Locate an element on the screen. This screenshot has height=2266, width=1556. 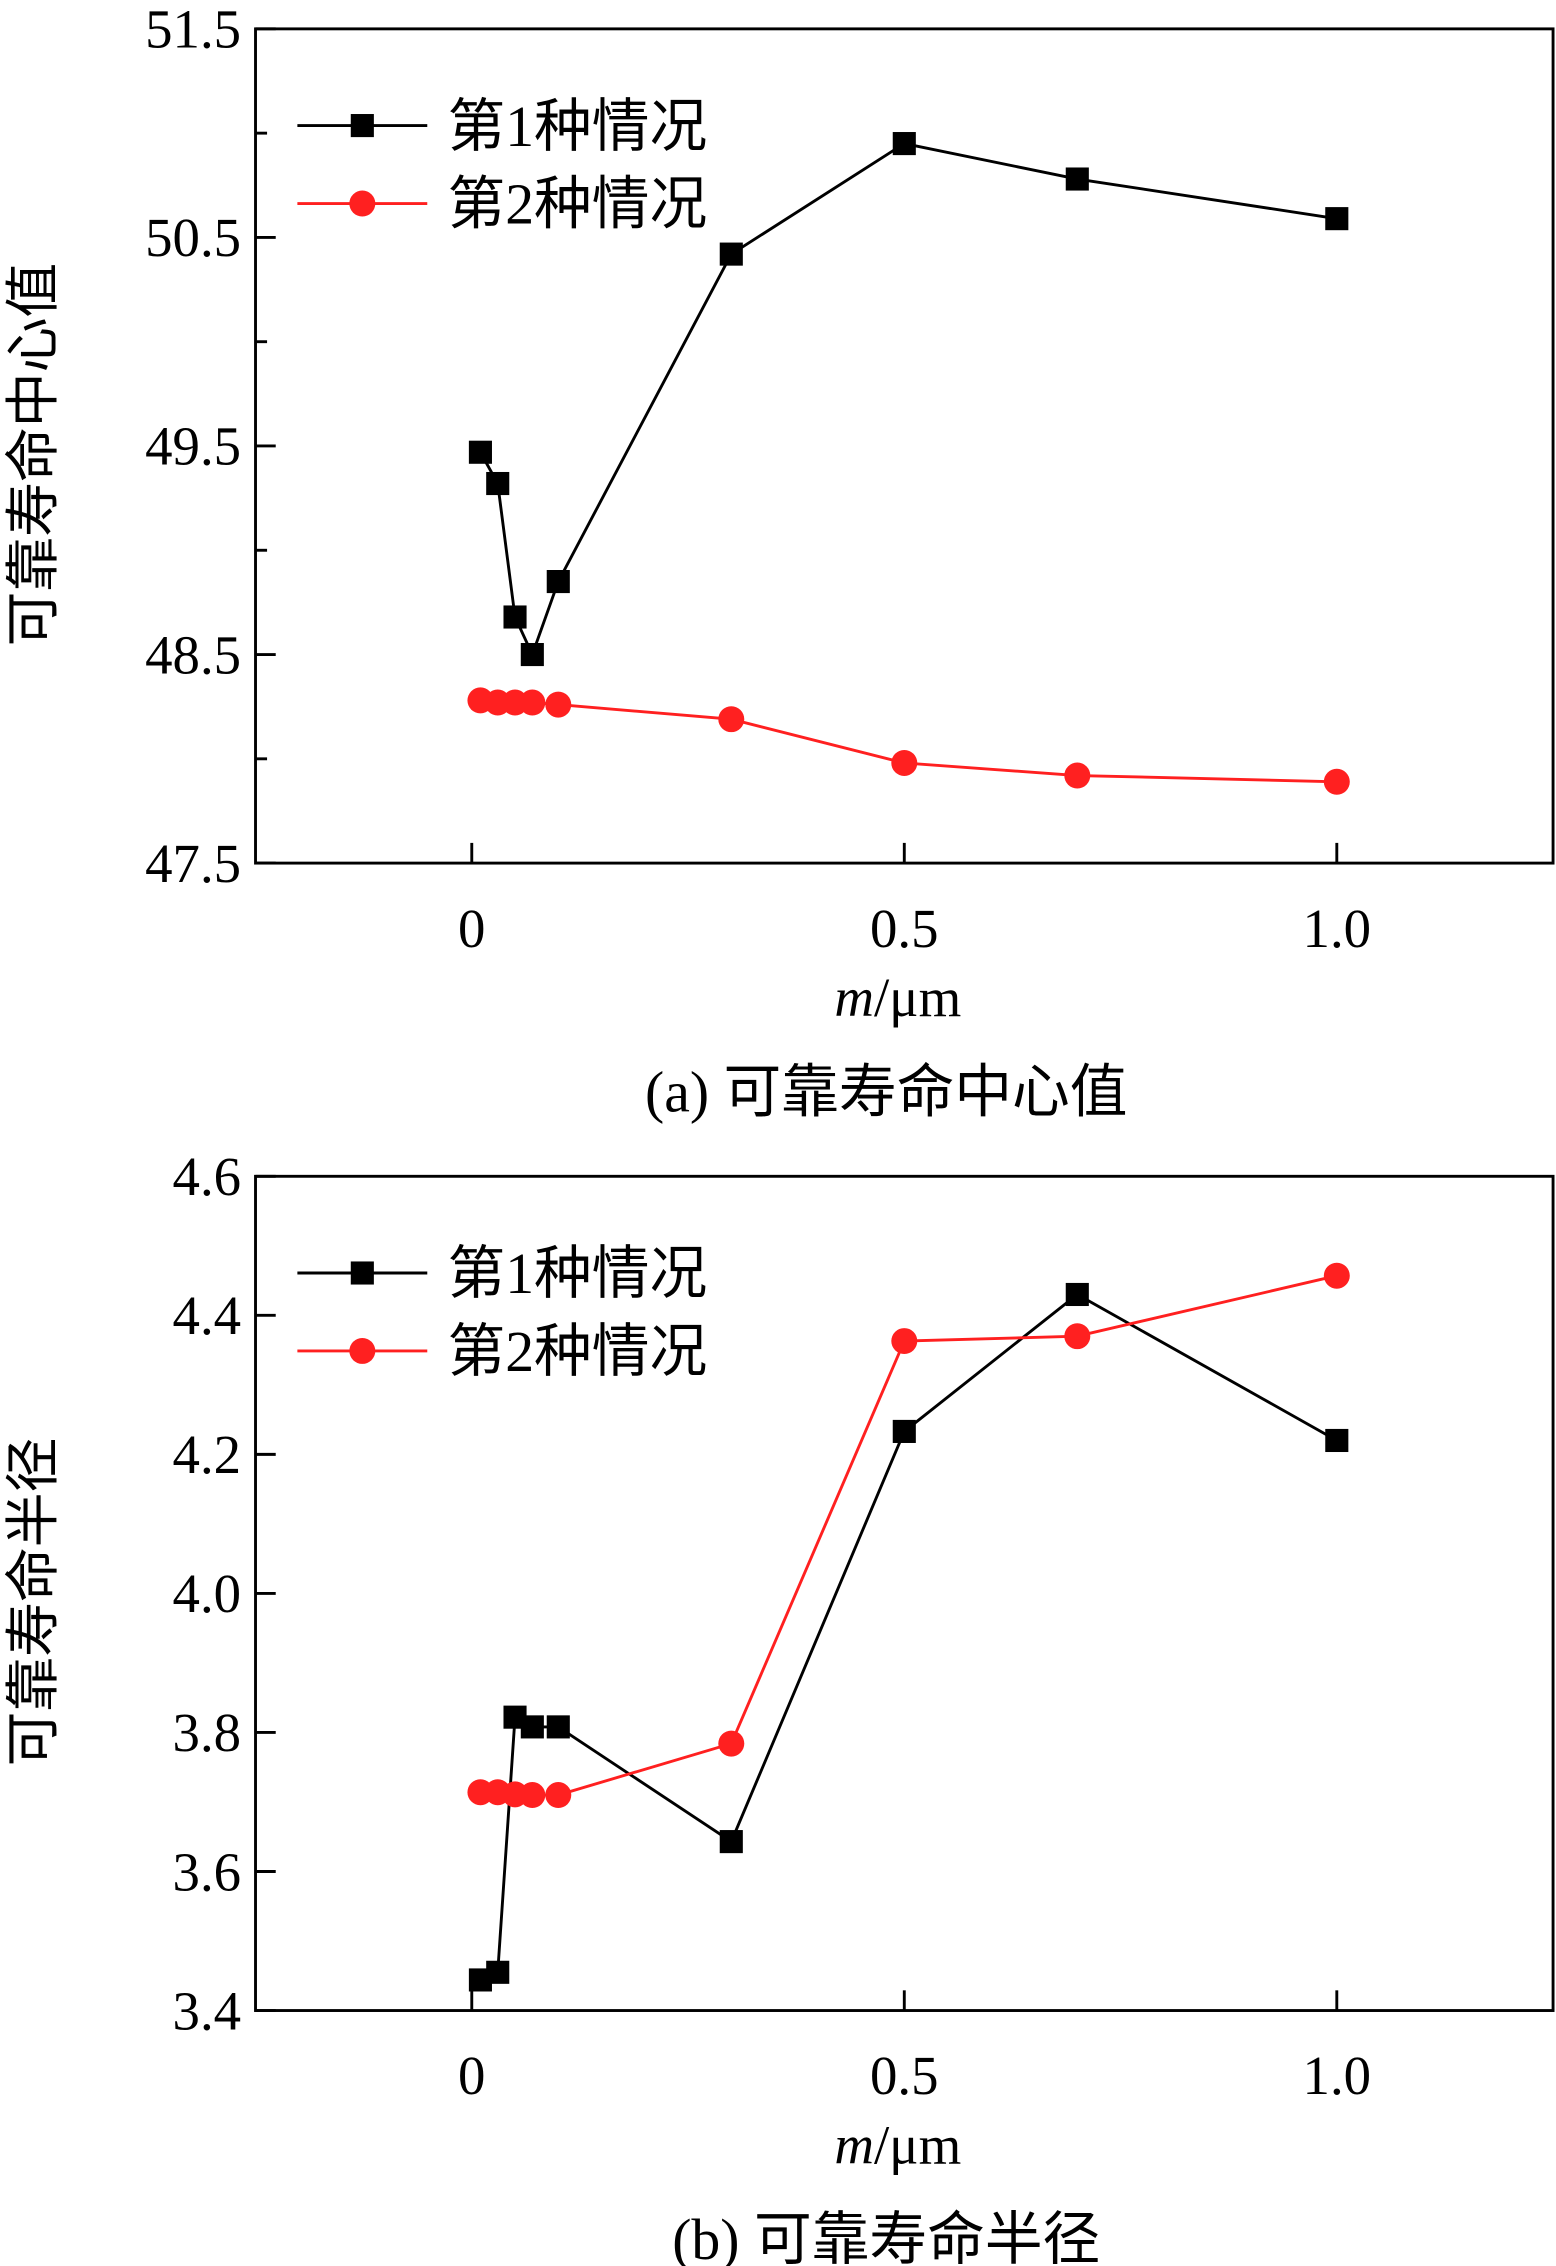
y-tick-label: 4.0 is located at coordinates (207, 1593).